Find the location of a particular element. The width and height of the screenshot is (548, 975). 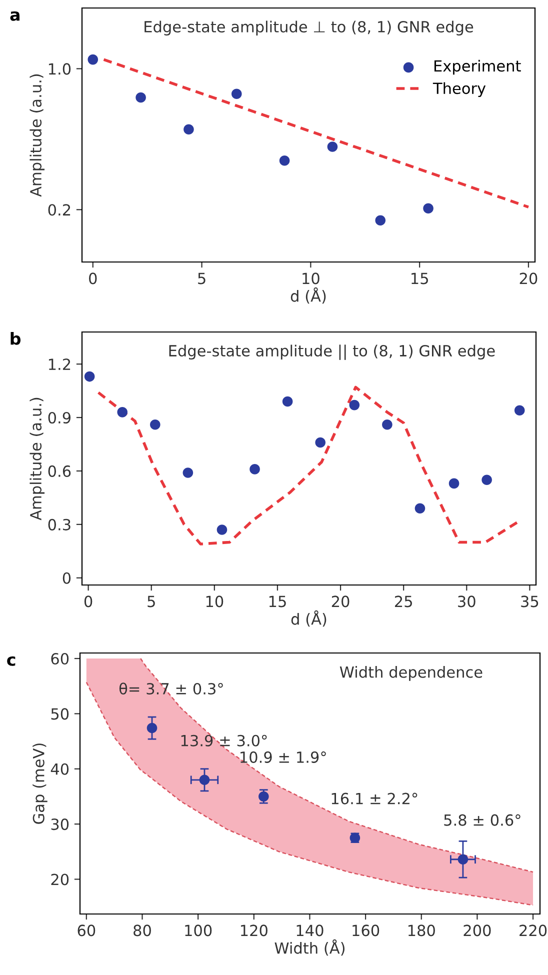

x-tick-label: 80 is located at coordinates (142, 930).